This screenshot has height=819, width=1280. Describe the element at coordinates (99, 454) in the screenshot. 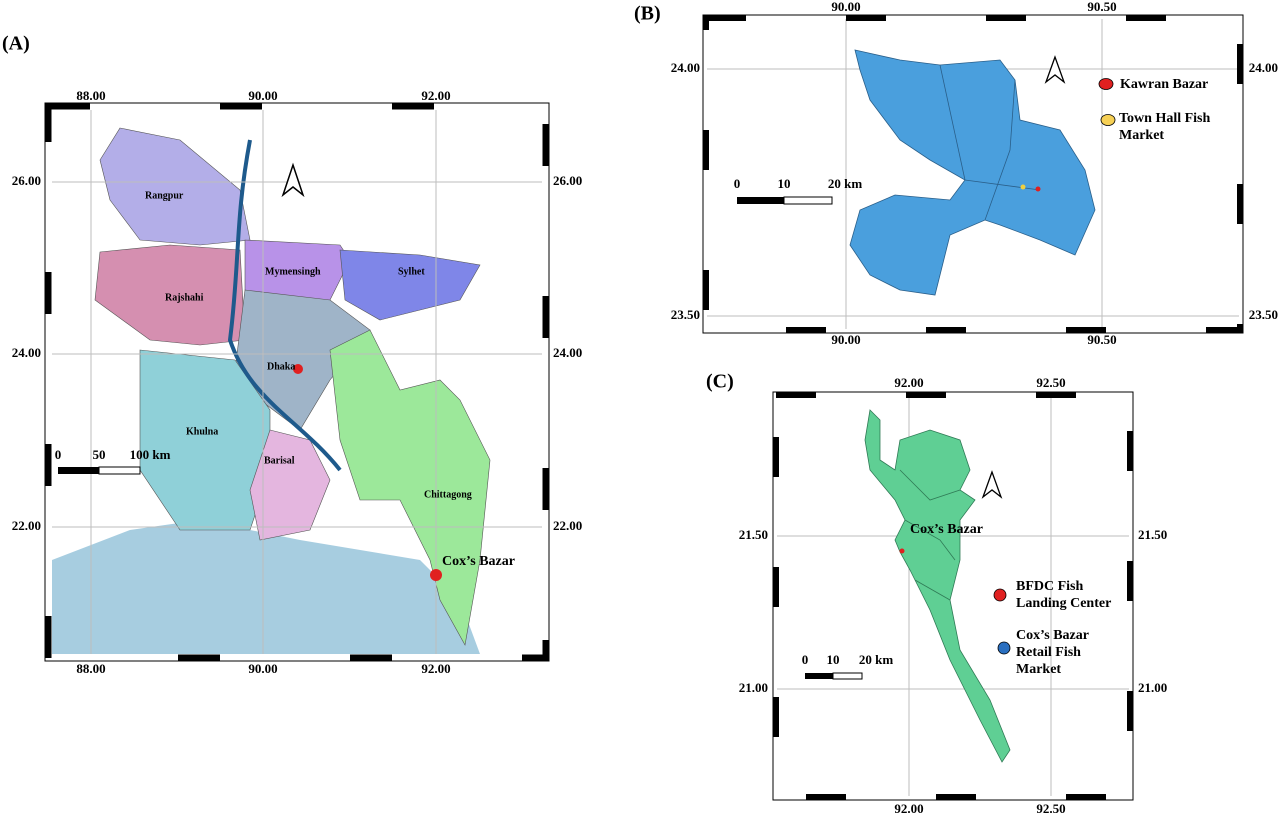

I see `scale-label: 50` at that location.